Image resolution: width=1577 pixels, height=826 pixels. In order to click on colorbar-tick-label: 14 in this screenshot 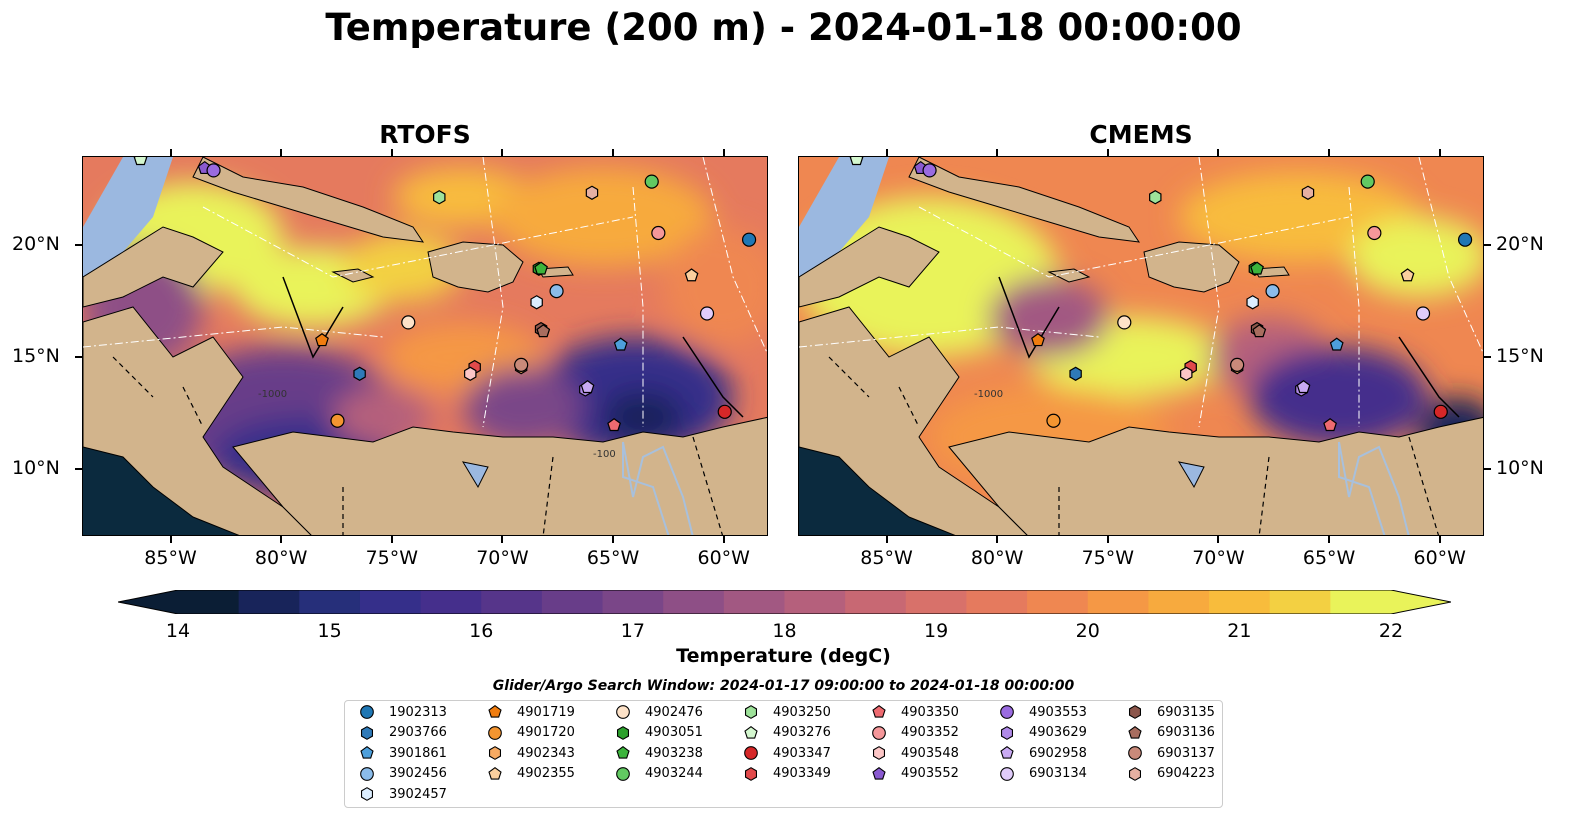, I will do `click(178, 631)`.